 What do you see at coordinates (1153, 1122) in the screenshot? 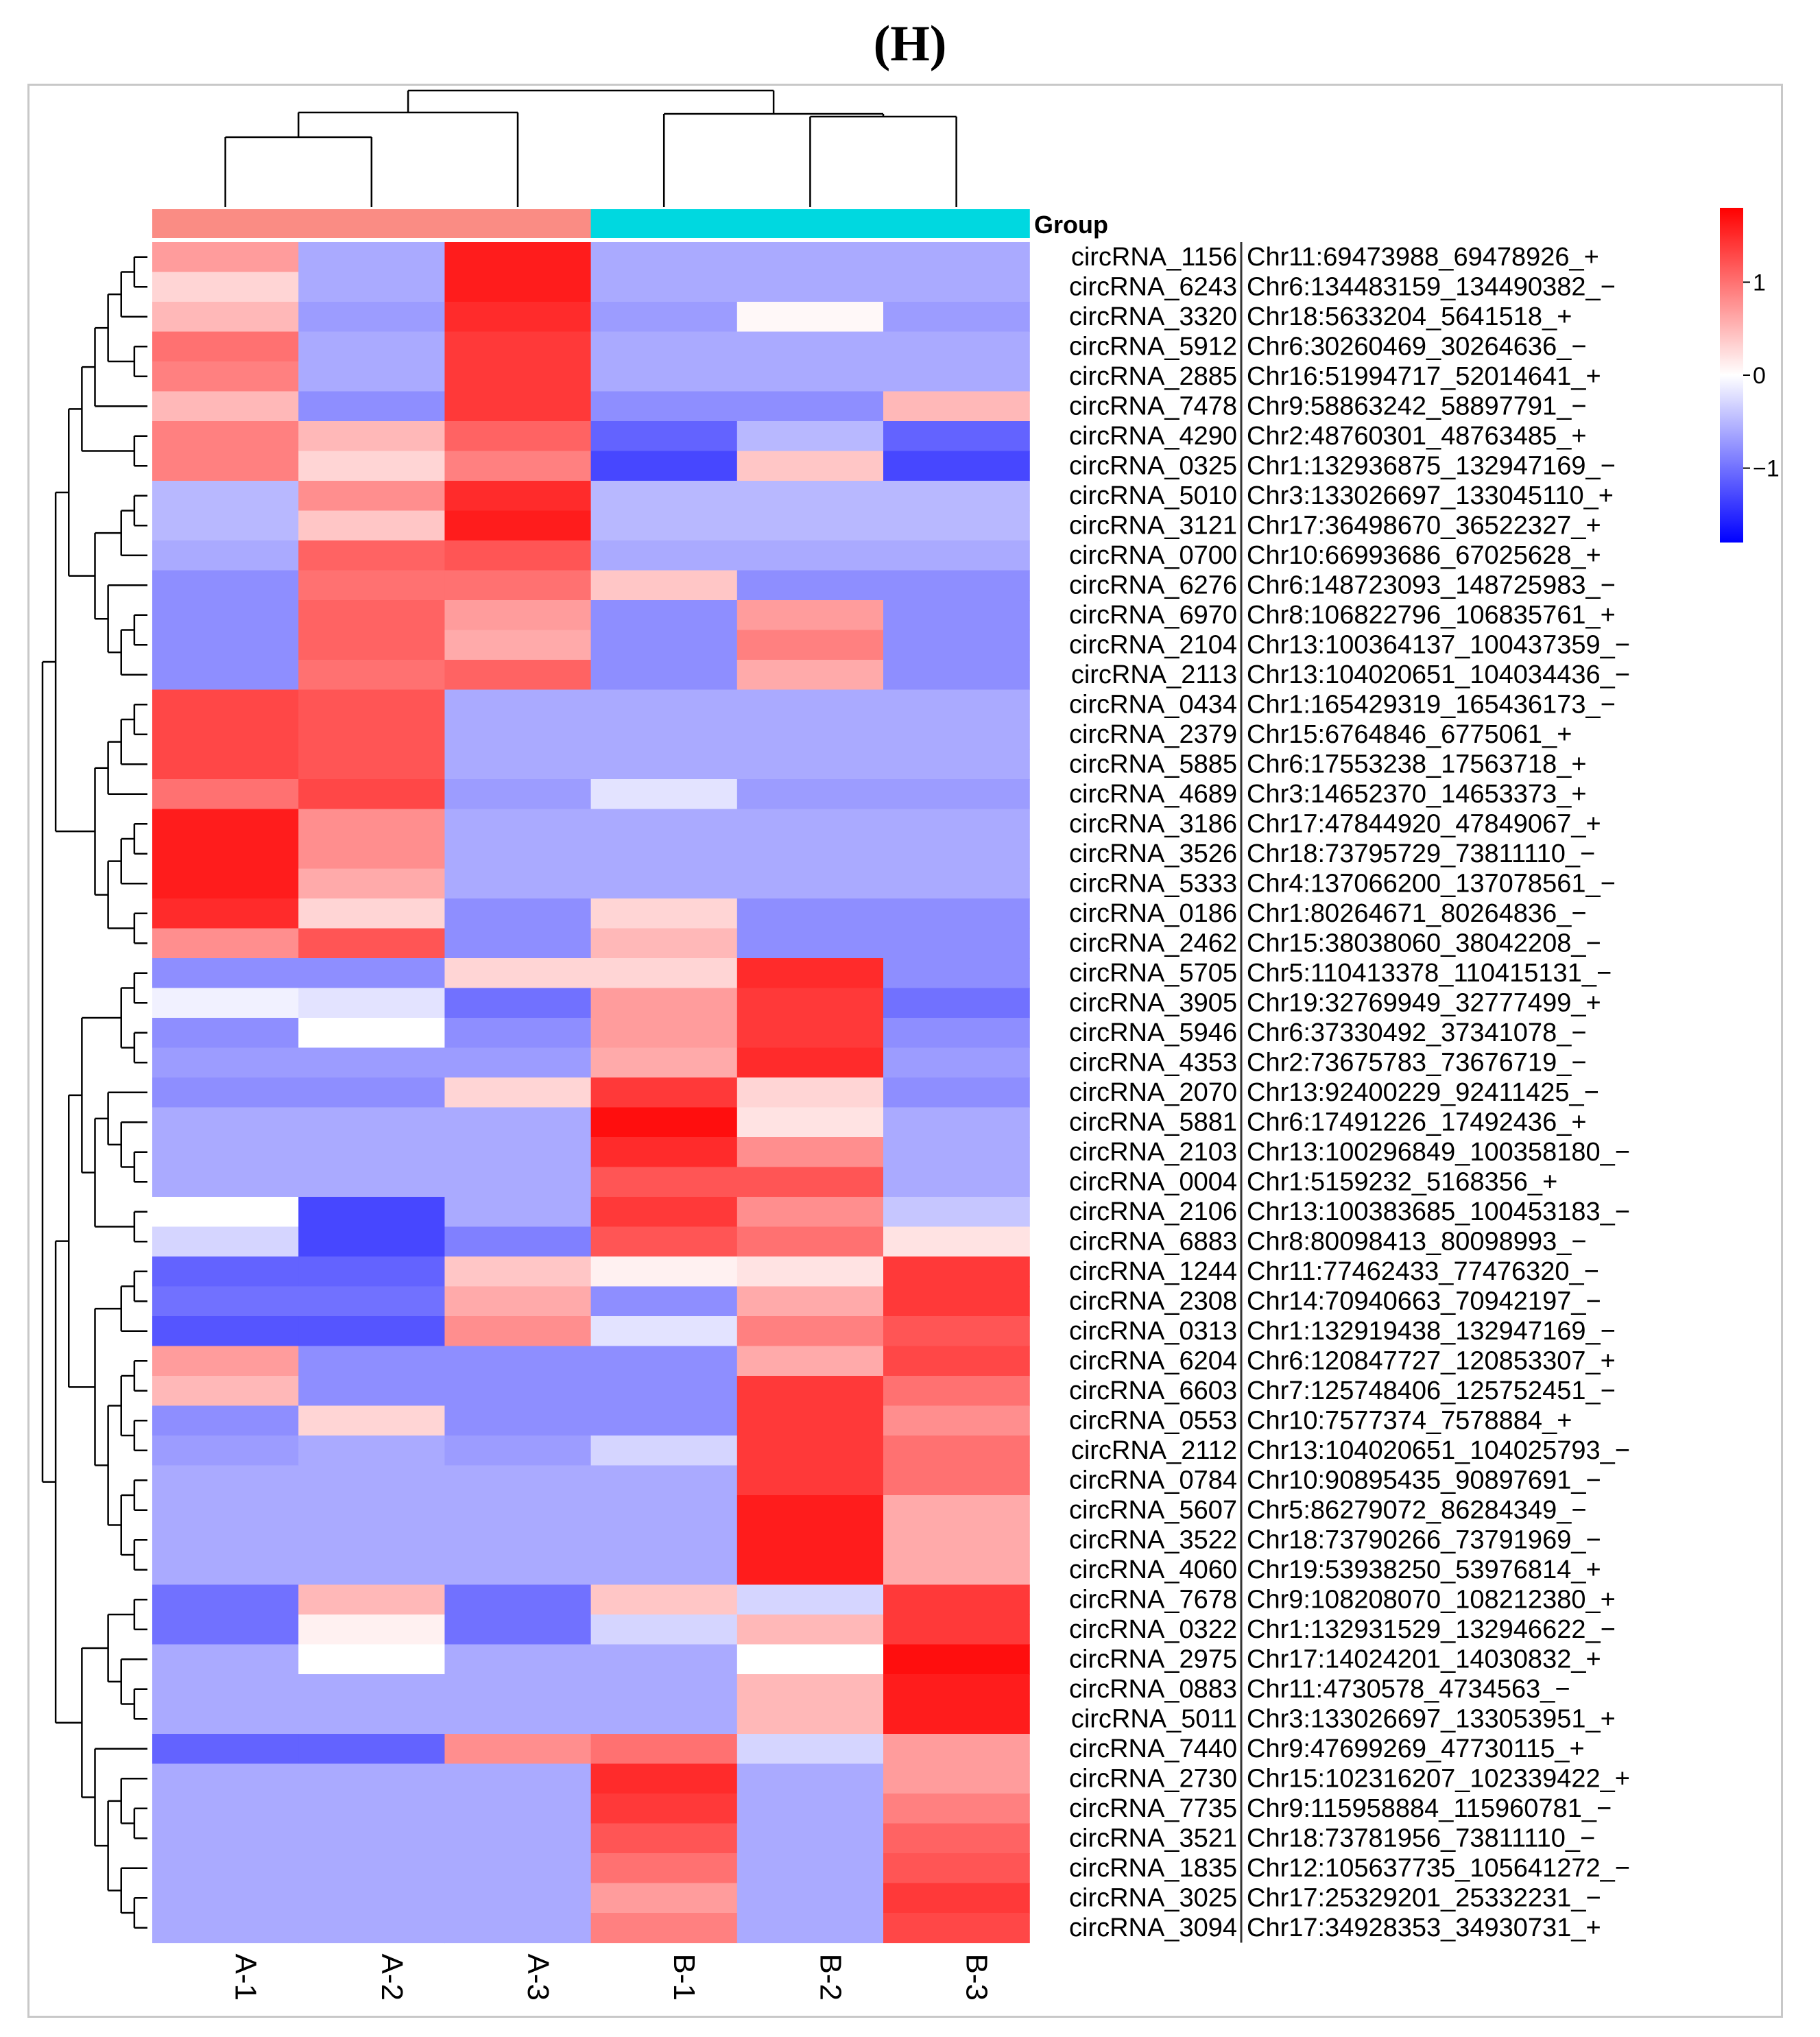
I see `row-label-id: circRNA_5881` at bounding box center [1153, 1122].